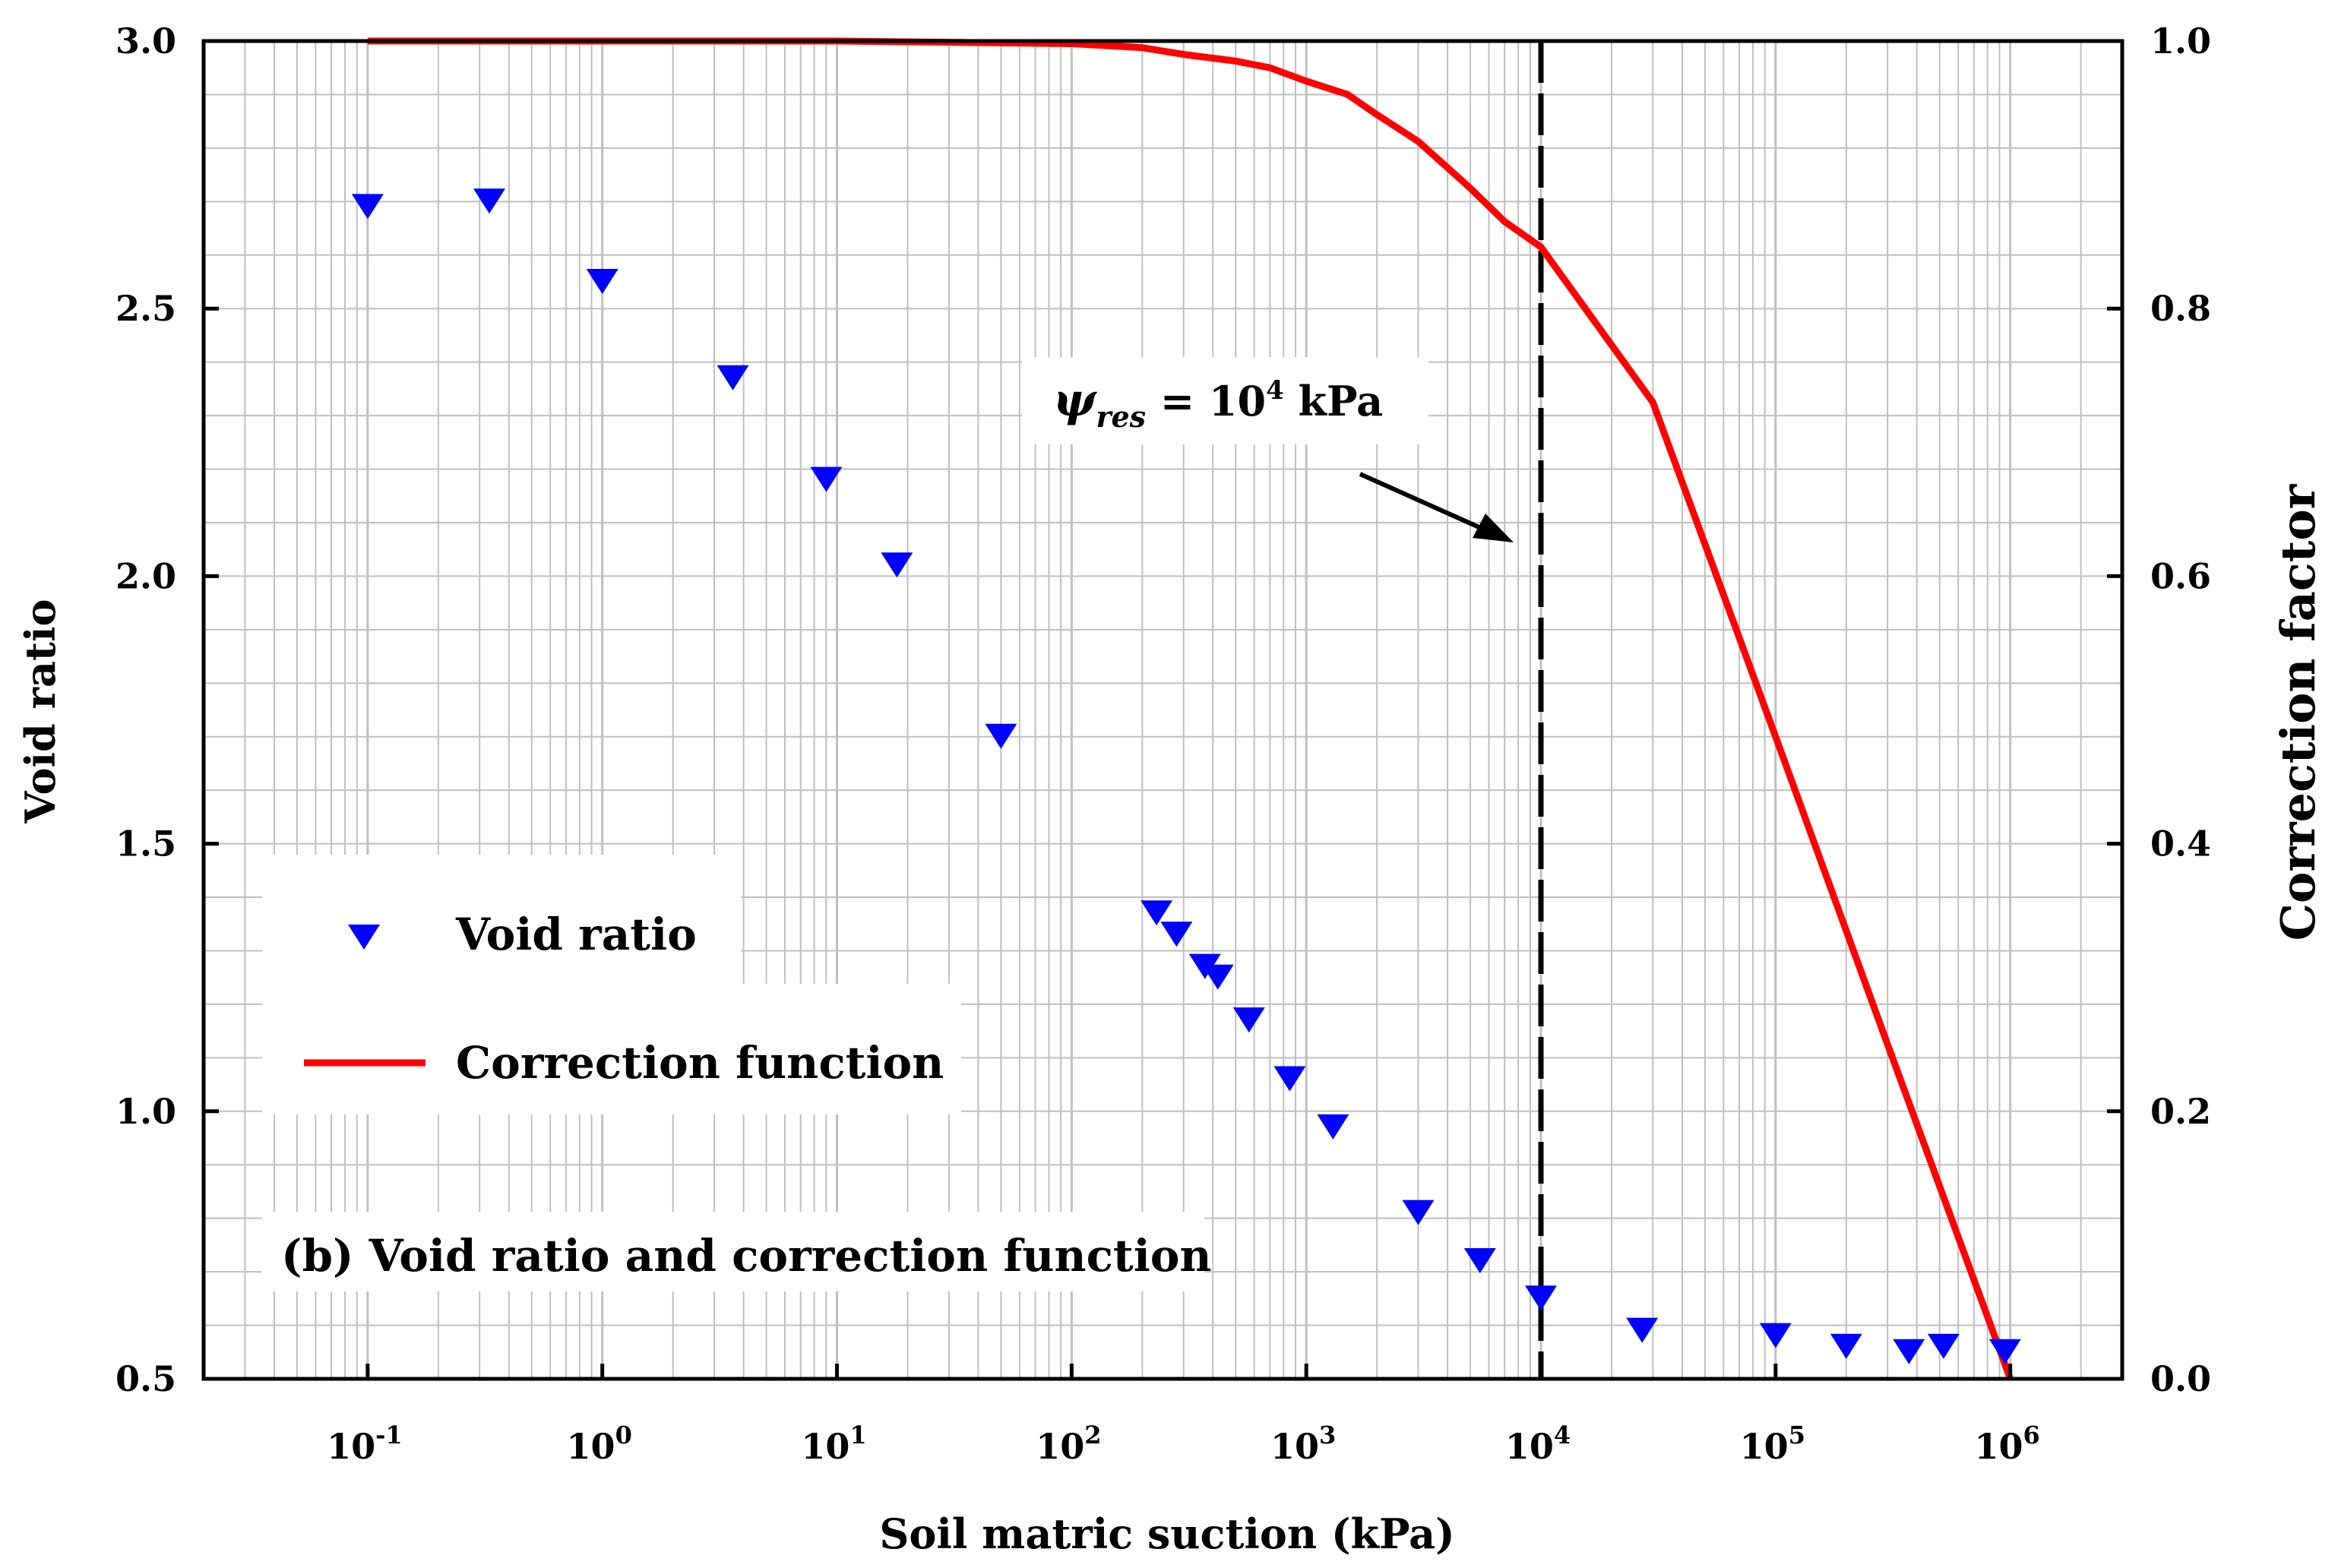 The width and height of the screenshot is (2338, 1568). What do you see at coordinates (1283, 458) in the screenshot?
I see `residual-suction-annotation: ψres = 104 kPa` at bounding box center [1283, 458].